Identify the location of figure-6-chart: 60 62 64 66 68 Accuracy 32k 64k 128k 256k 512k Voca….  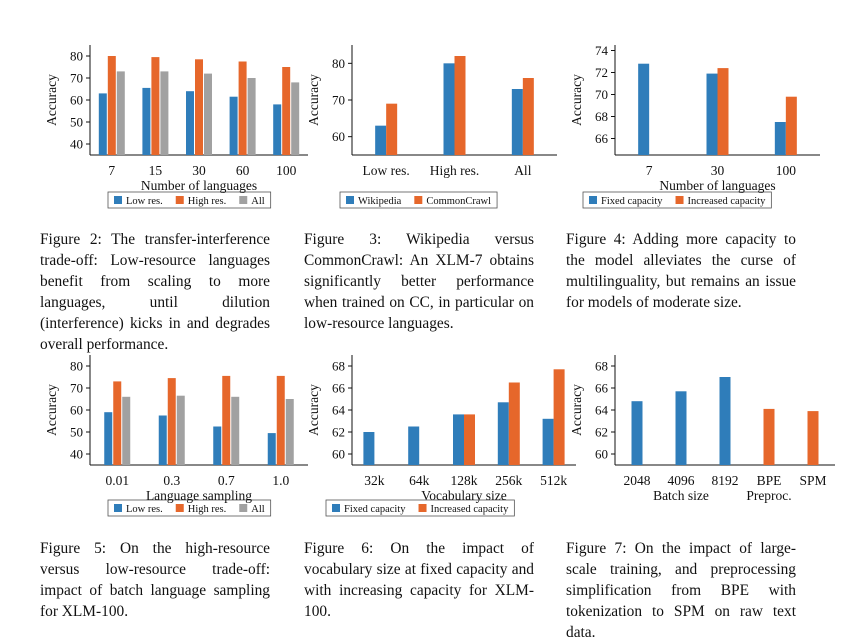
(438, 437).